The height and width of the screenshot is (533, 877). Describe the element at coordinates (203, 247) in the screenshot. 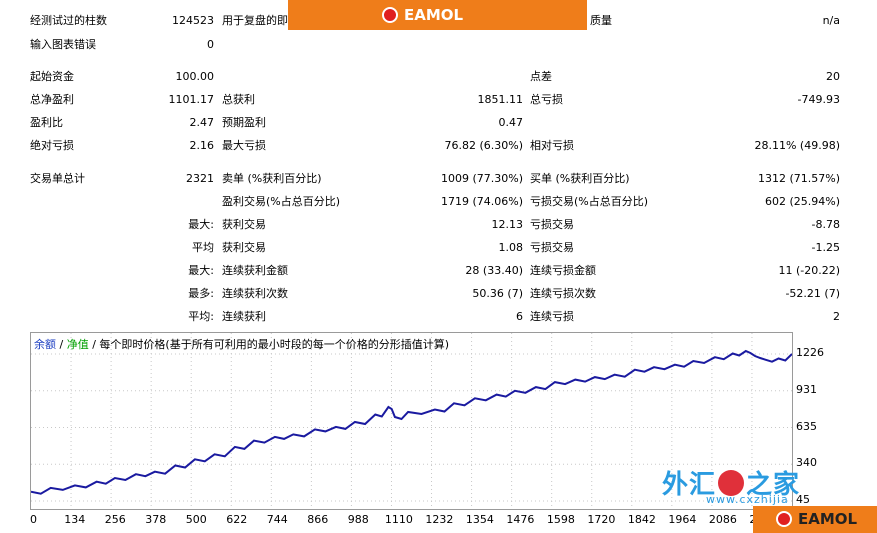

I see `average-prefix: 平均` at that location.